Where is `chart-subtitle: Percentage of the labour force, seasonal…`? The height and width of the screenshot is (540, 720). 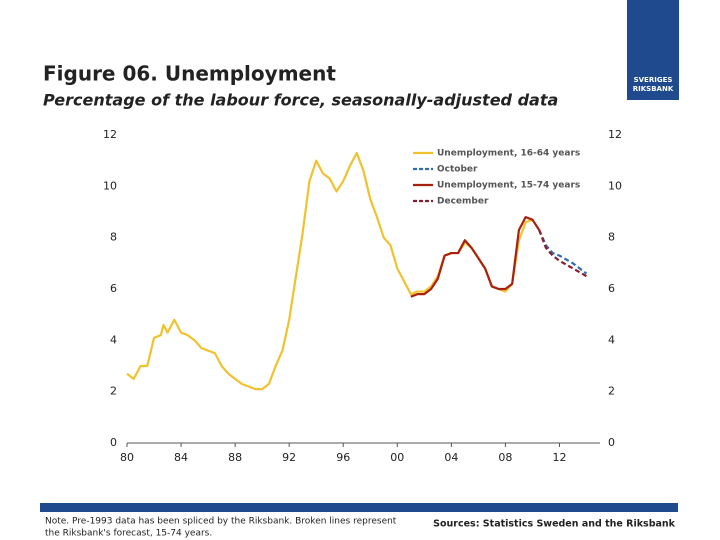 chart-subtitle: Percentage of the labour force, seasonal… is located at coordinates (300, 100).